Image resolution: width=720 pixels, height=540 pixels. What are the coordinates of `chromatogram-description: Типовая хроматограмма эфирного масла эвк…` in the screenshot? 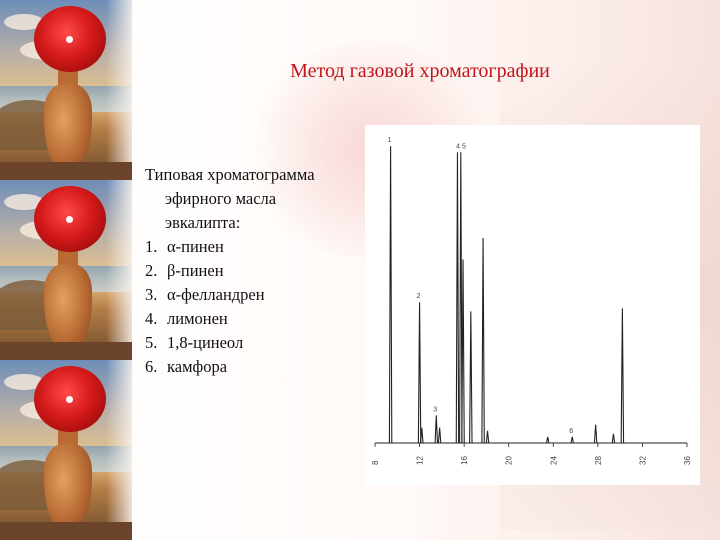 It's located at (255, 271).